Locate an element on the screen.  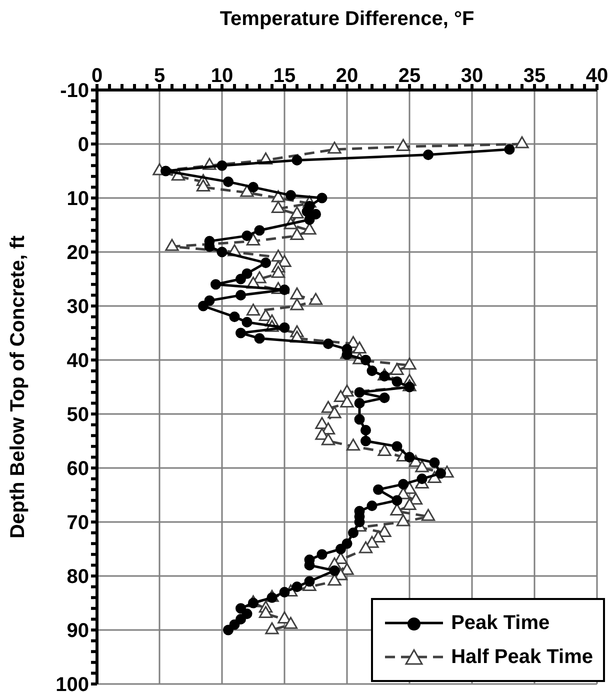
y-axis-title: Depth Below Top of Concrete, ft is located at coordinates (18, 386).